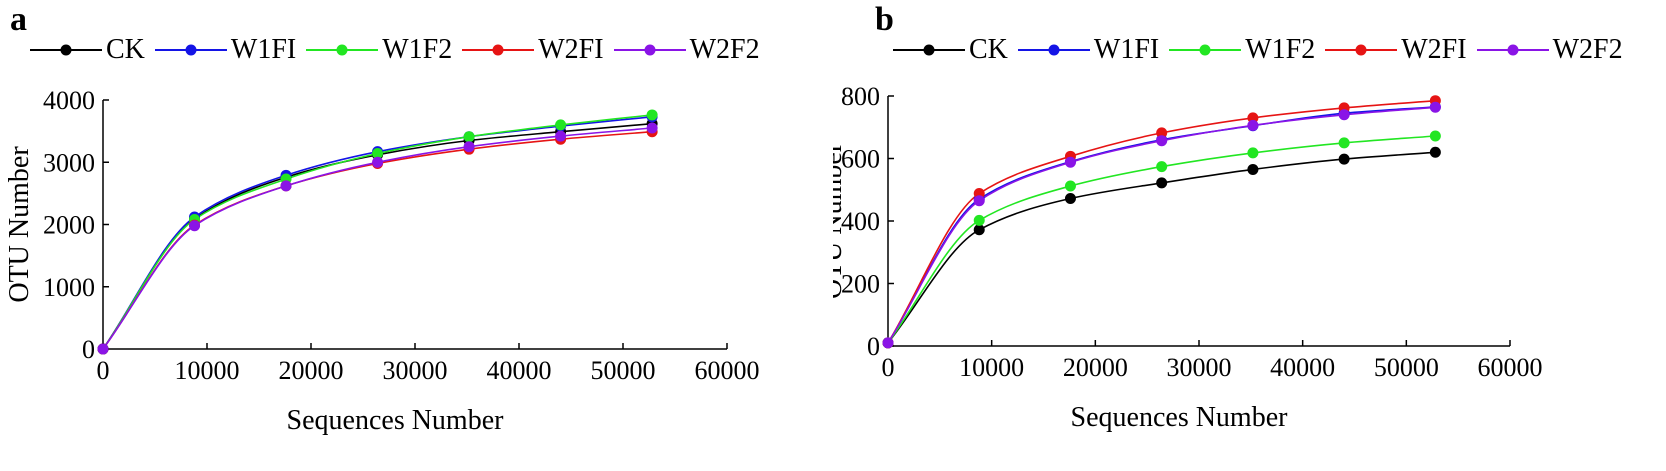 The width and height of the screenshot is (1666, 471). I want to click on panel-label: b, so click(884, 19).